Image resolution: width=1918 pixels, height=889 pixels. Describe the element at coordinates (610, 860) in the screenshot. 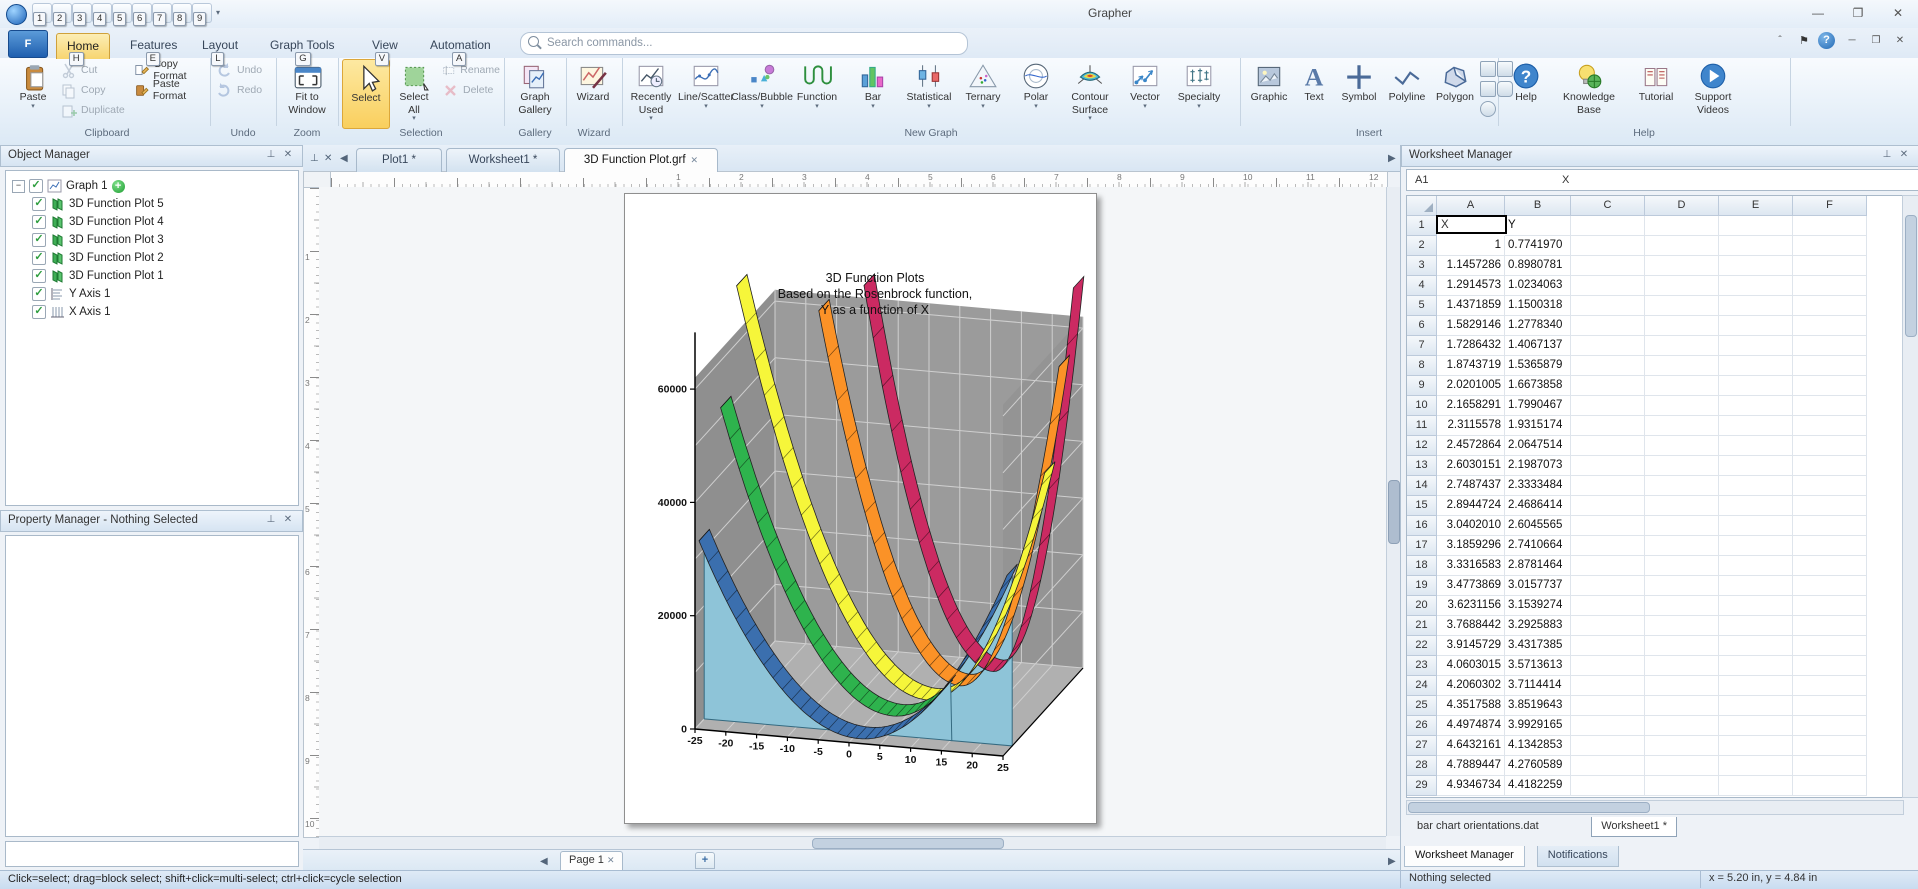

I see `close-page-icon: ✕` at that location.